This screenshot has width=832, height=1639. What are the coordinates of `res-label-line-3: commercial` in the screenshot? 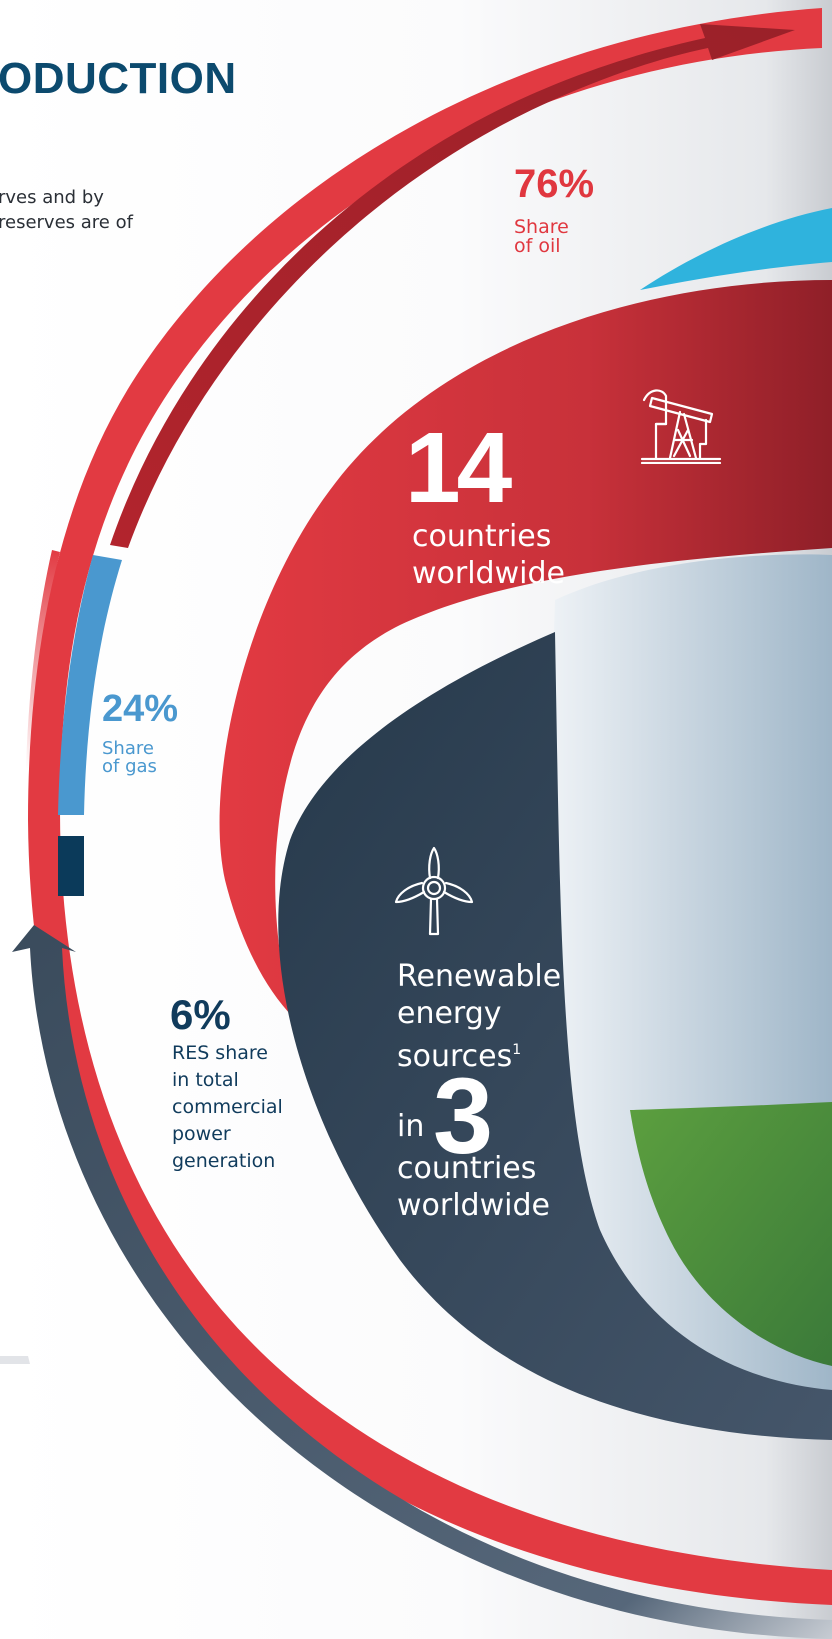 It's located at (227, 1107).